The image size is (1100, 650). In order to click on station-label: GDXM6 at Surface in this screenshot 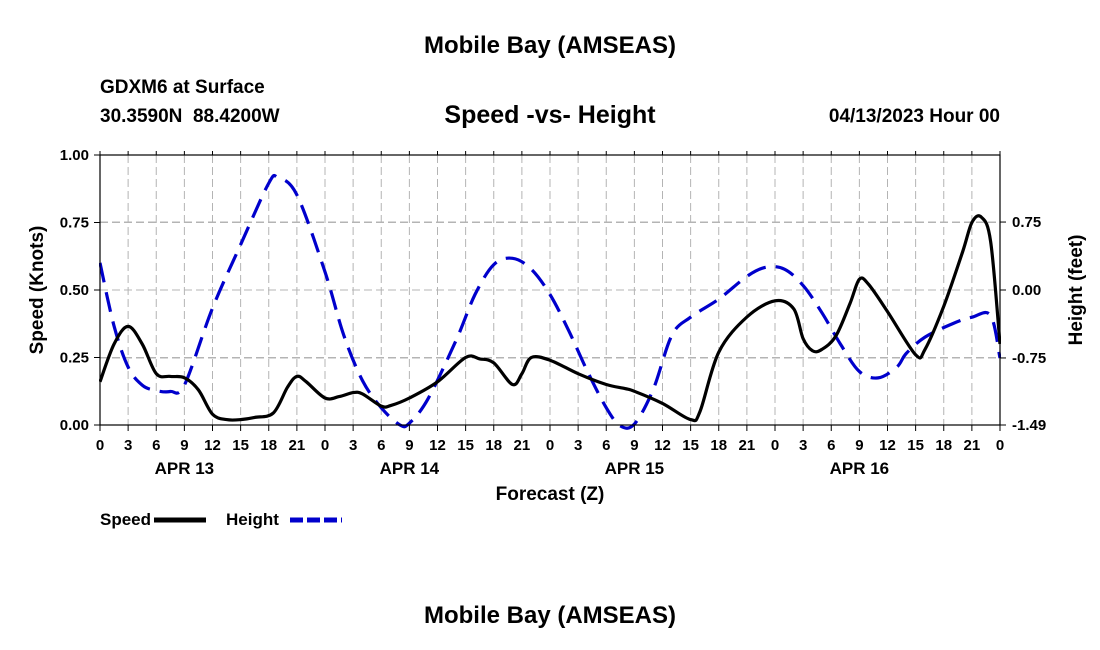, I will do `click(182, 87)`.